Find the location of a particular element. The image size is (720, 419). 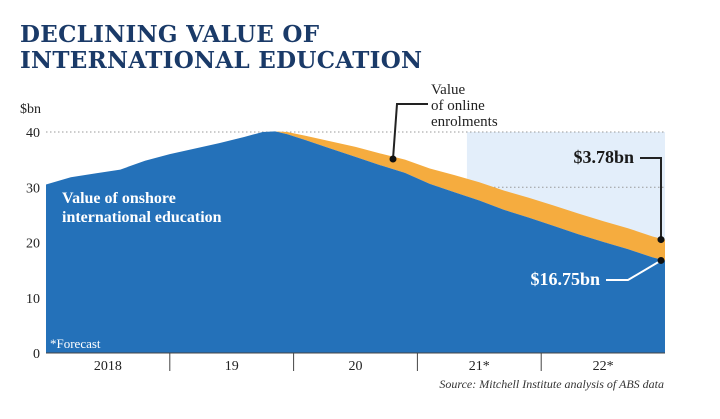

onshore-end-leader is located at coordinates (634, 270).